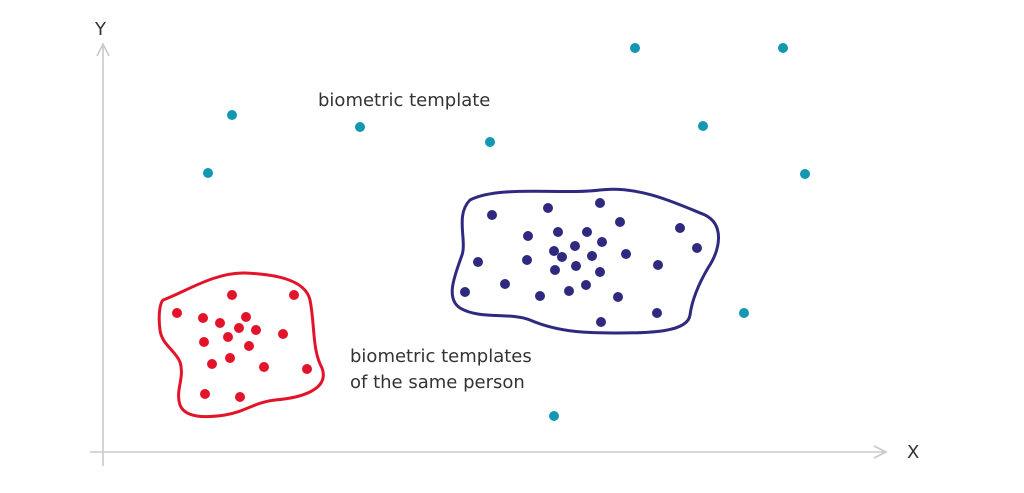 The height and width of the screenshot is (493, 1024). What do you see at coordinates (913, 452) in the screenshot?
I see `x-axis-label: X` at bounding box center [913, 452].